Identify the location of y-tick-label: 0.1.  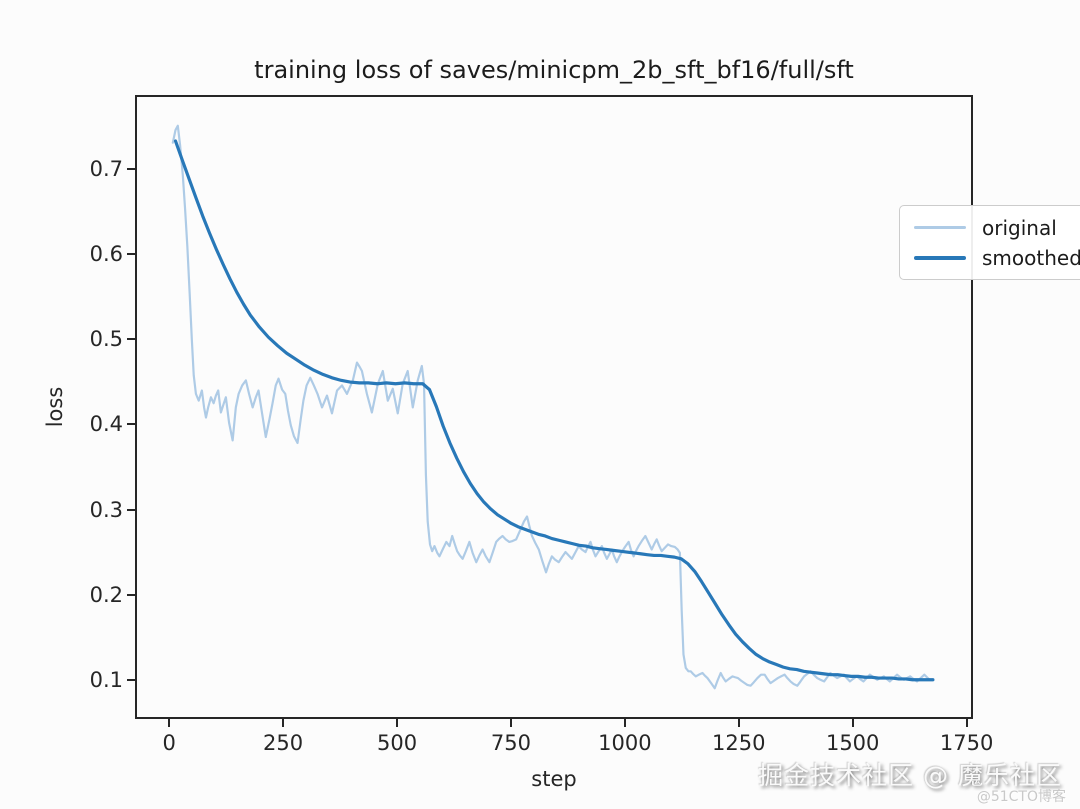
(106, 679).